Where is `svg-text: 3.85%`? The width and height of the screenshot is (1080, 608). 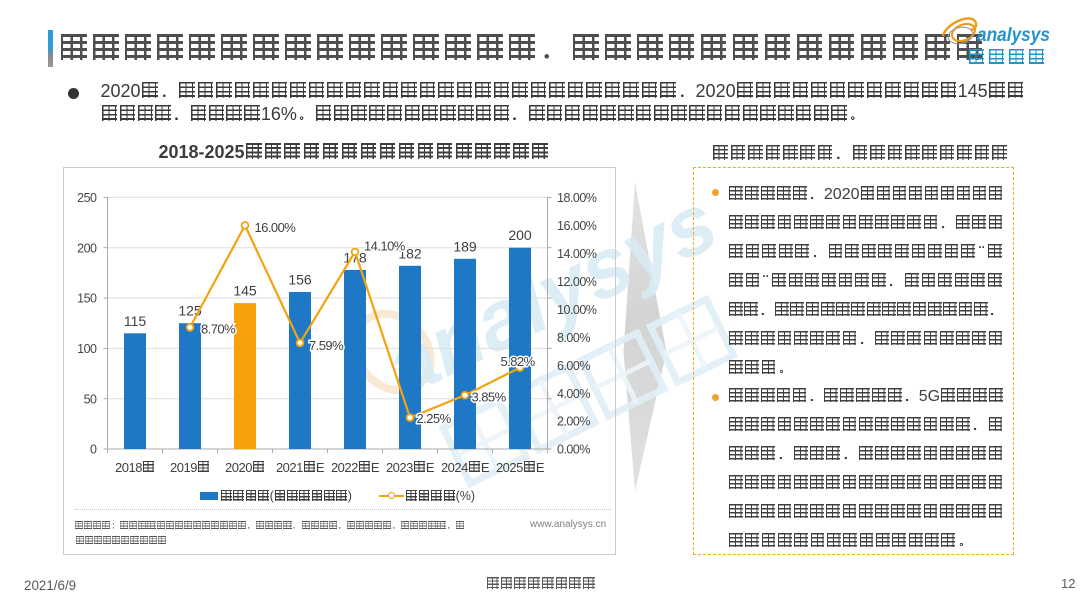 svg-text: 3.85% is located at coordinates (489, 396).